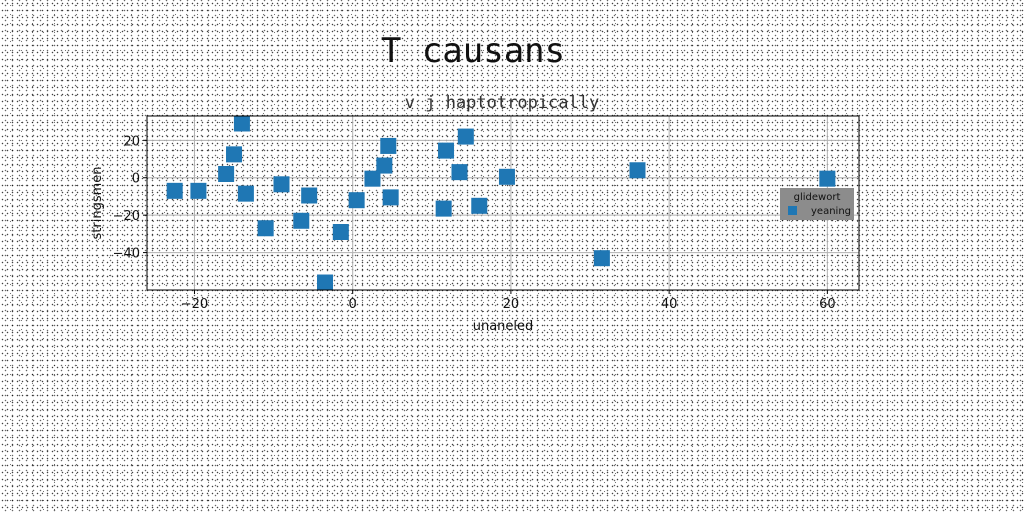  Describe the element at coordinates (130, 198) in the screenshot. I see `y-axis-ticks: −40 −20 0 20` at that location.